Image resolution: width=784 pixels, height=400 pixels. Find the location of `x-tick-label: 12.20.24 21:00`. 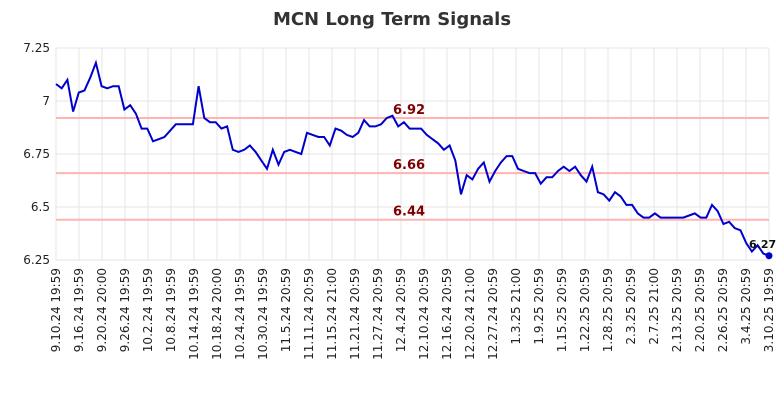

x-tick-label: 12.20.24 21:00 is located at coordinates (470, 314).